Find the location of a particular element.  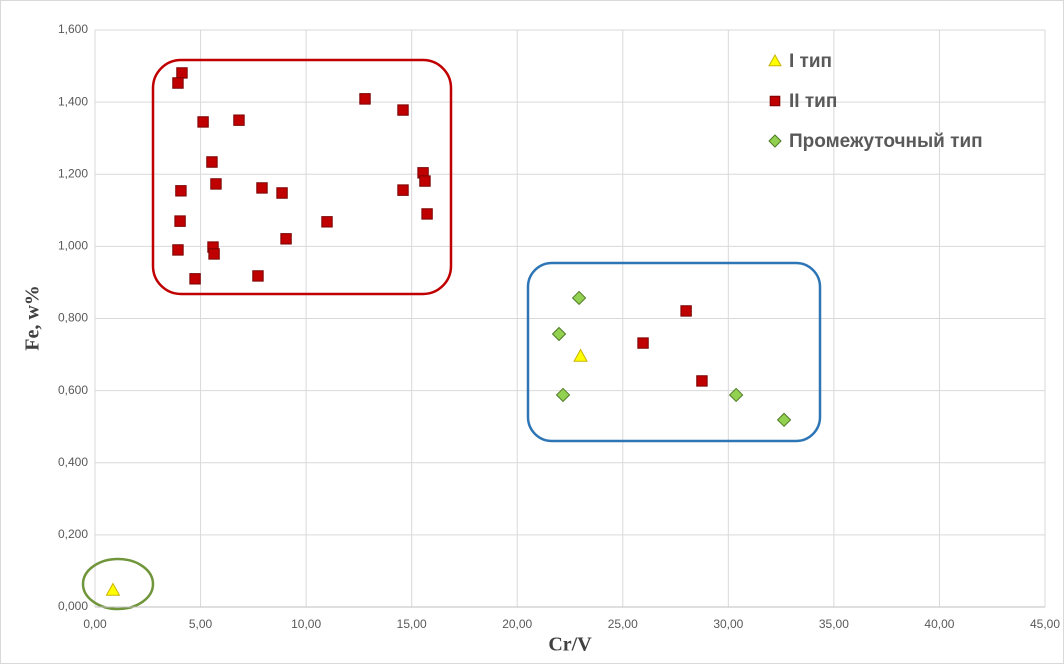

x-tick-label: 30,00 is located at coordinates (728, 624).